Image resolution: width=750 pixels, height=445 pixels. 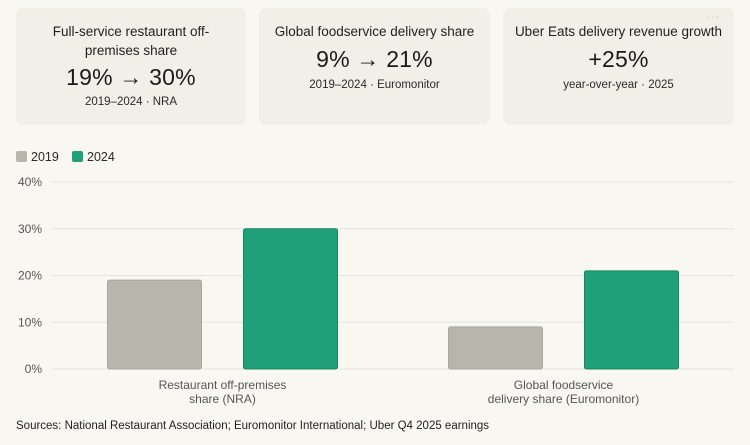 I want to click on kpi-card-title: Global foodservice delivery share, so click(x=374, y=31).